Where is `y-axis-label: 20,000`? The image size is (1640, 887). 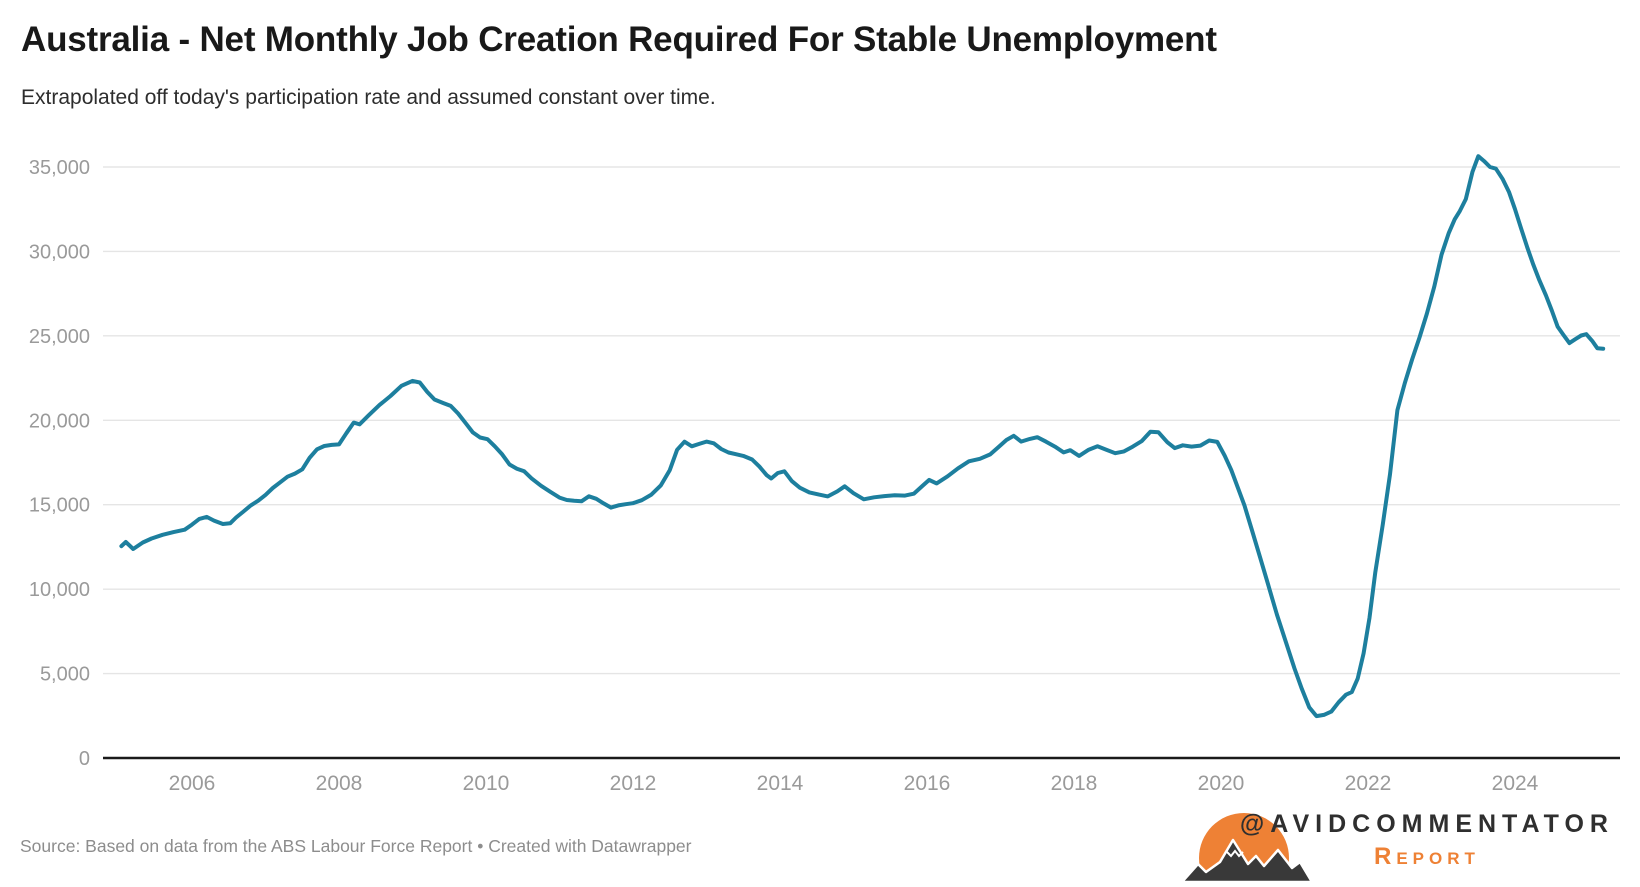 y-axis-label: 20,000 is located at coordinates (59, 421).